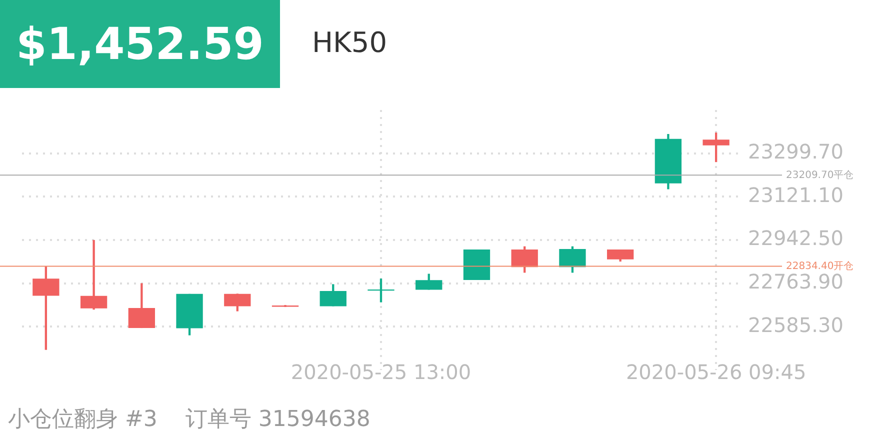 Image resolution: width=880 pixels, height=440 pixels. I want to click on y-tick-label: 22942.50, so click(796, 238).